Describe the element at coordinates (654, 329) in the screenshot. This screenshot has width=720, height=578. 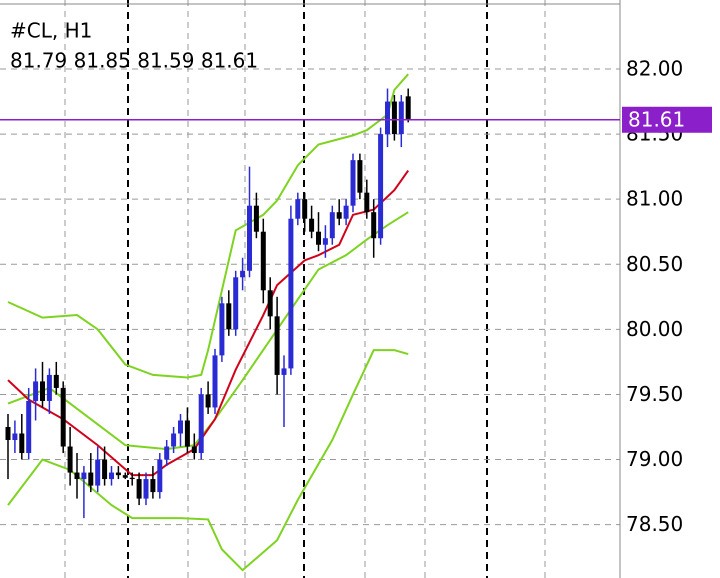
I see `y-tick-label: 80.00` at that location.